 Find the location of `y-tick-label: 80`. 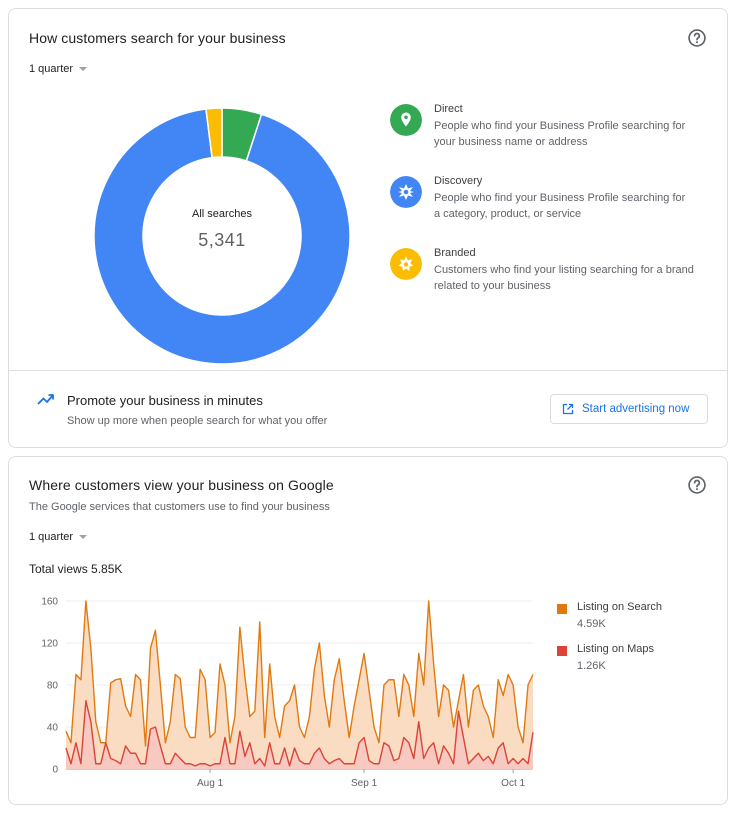

y-tick-label: 80 is located at coordinates (53, 686).